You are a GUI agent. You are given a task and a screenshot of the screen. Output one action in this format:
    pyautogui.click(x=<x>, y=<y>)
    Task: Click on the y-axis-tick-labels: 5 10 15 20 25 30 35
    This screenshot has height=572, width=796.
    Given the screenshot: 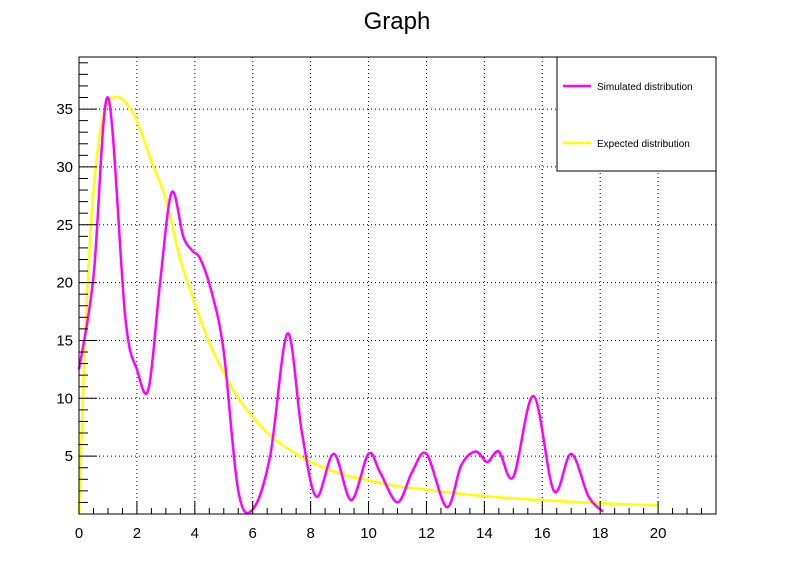 What is the action you would take?
    pyautogui.click(x=64, y=283)
    